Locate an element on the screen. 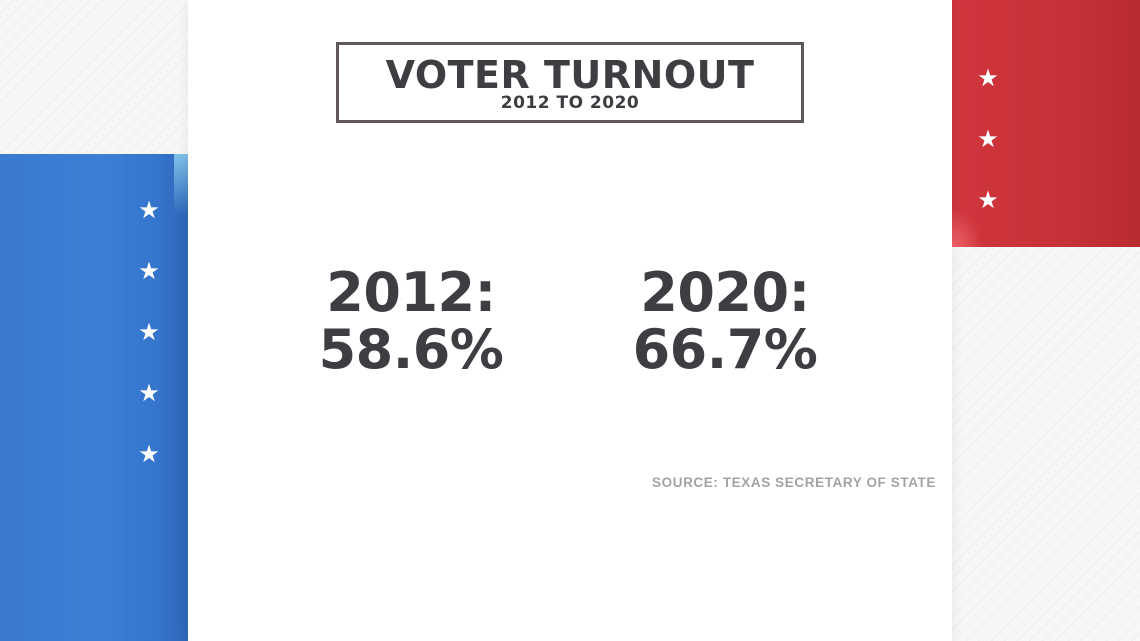  page-subtitle: 2012 TO 2020 is located at coordinates (570, 103).